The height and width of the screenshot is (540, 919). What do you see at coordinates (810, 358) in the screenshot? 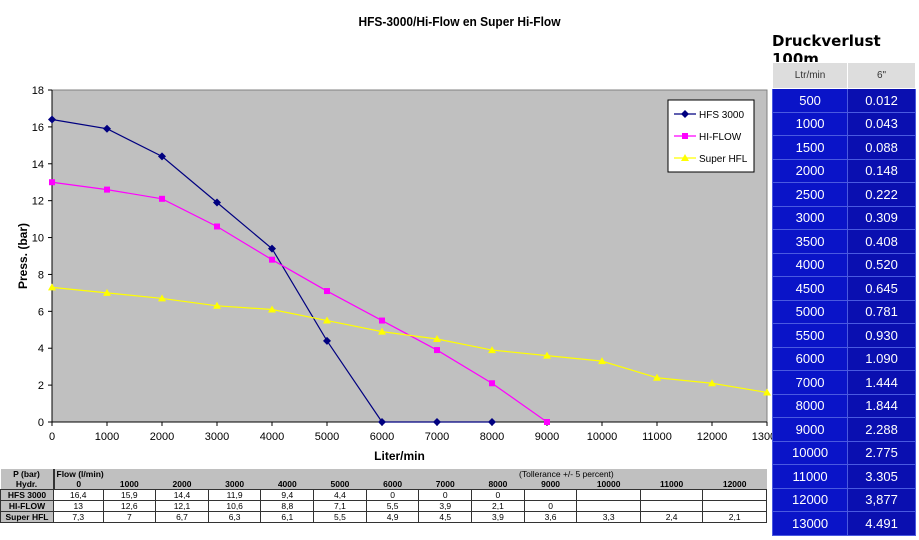
I see `flow-value: 6000` at bounding box center [810, 358].